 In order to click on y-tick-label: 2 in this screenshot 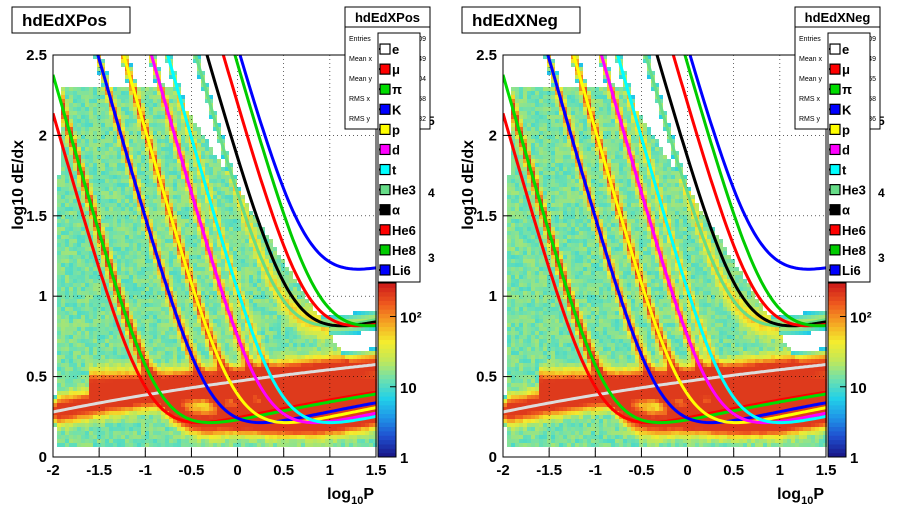, I will do `click(43, 135)`.